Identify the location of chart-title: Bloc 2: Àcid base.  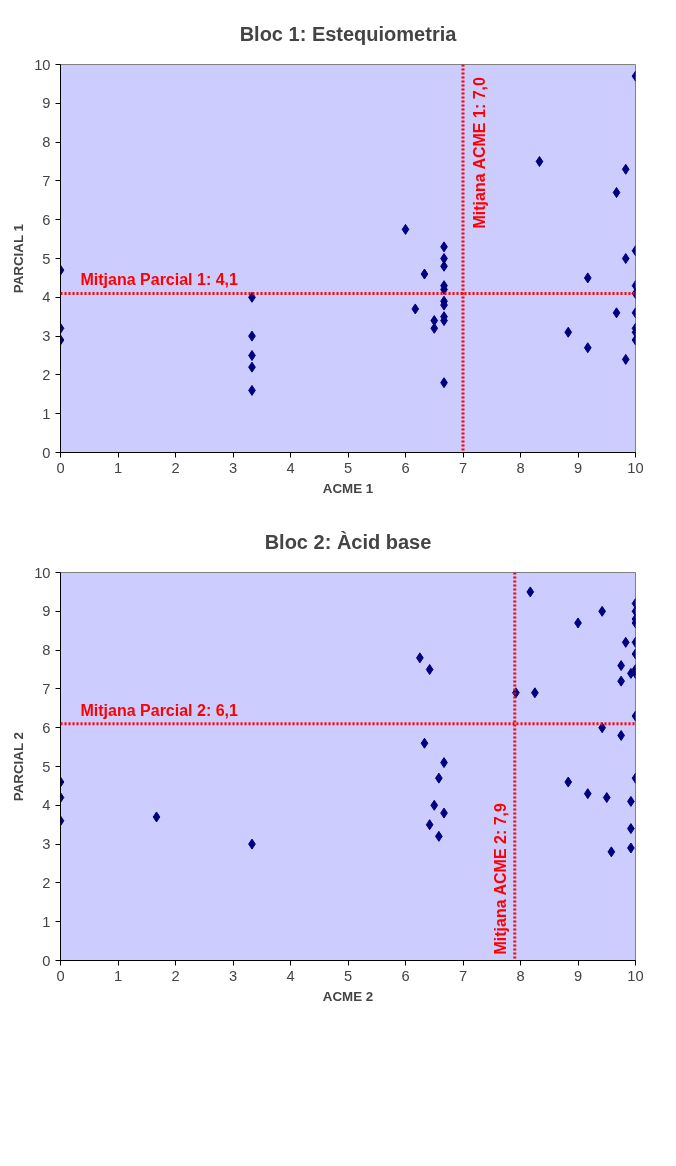
(348, 541).